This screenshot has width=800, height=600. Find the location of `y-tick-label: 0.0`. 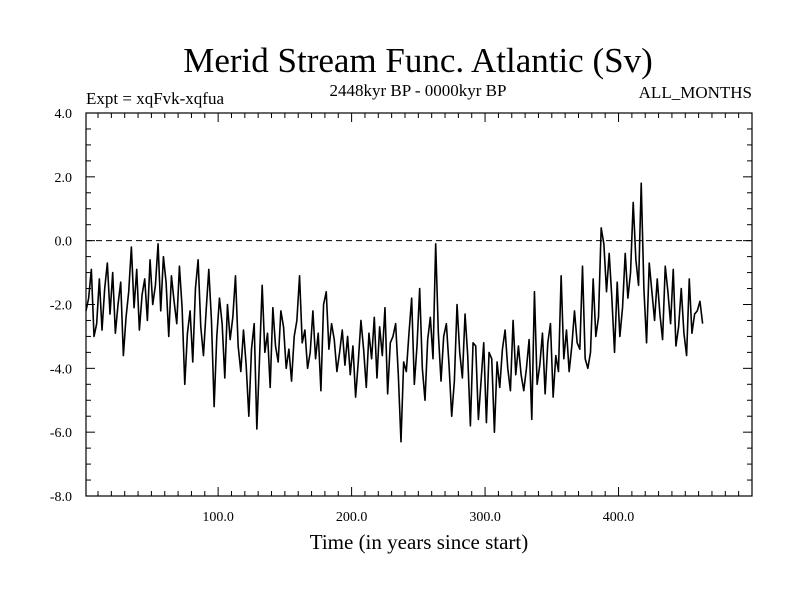

y-tick-label: 0.0 is located at coordinates (64, 242).